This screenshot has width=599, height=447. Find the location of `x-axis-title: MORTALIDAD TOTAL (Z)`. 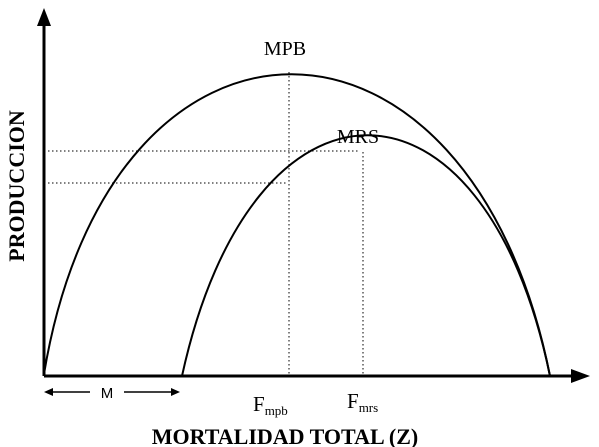

x-axis-title: MORTALIDAD TOTAL (Z) is located at coordinates (285, 435).